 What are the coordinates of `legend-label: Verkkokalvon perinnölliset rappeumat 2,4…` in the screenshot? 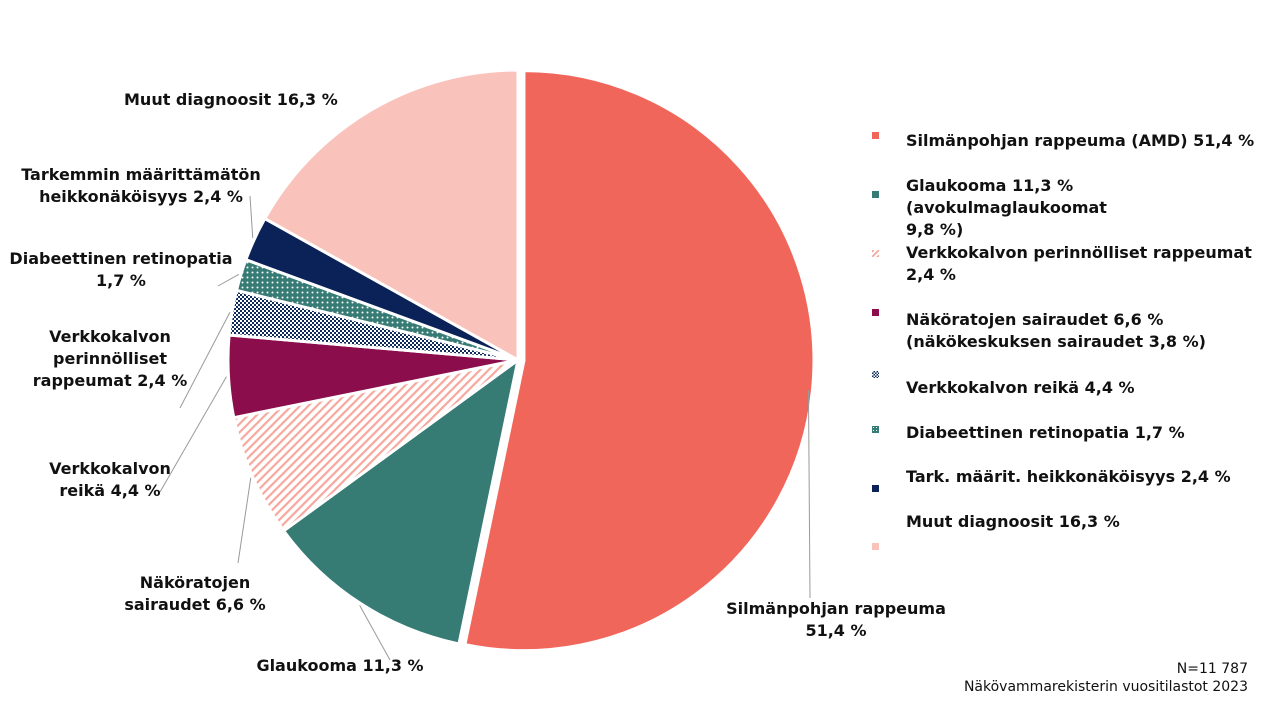 It's located at (1079, 263).